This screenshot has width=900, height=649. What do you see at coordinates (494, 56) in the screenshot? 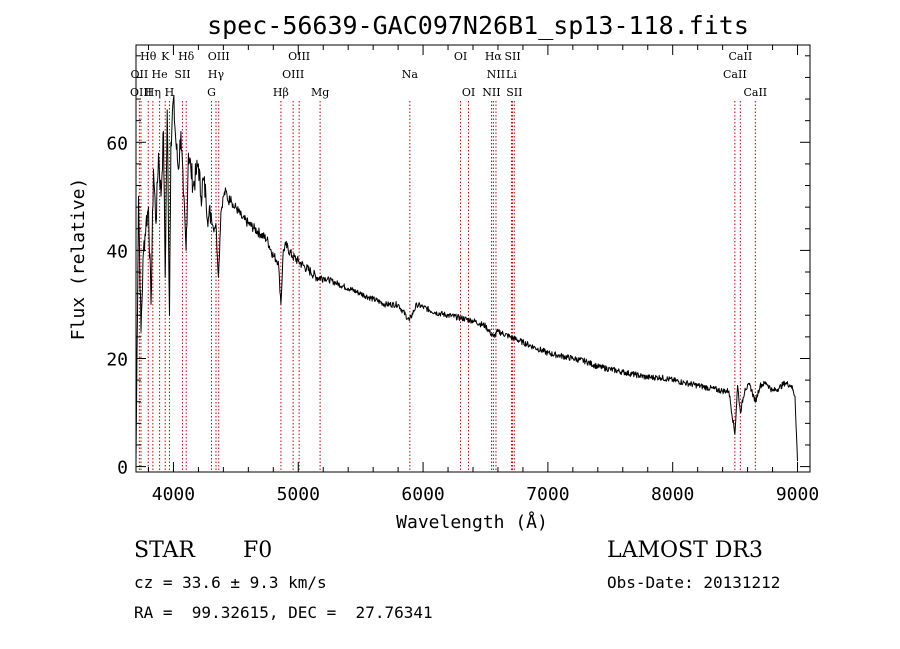
I see `line-label: Hα` at bounding box center [494, 56].